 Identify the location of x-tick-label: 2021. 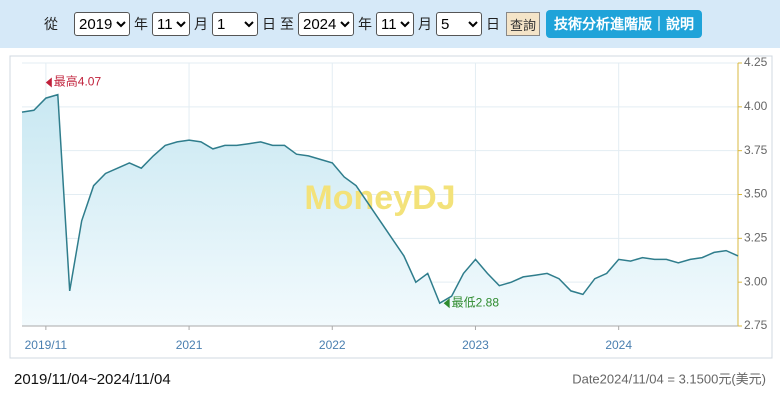
(189, 345).